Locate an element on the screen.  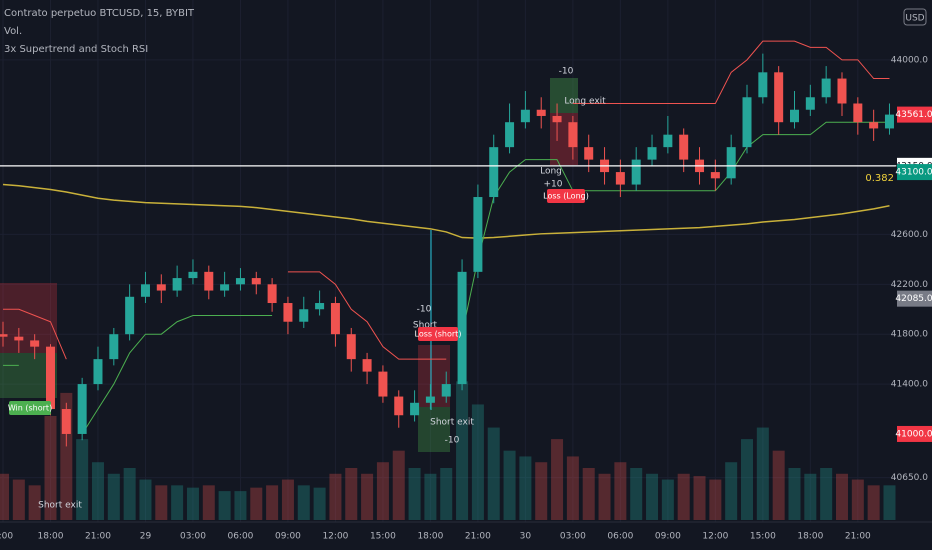
price-axis is located at coordinates (914, 261).